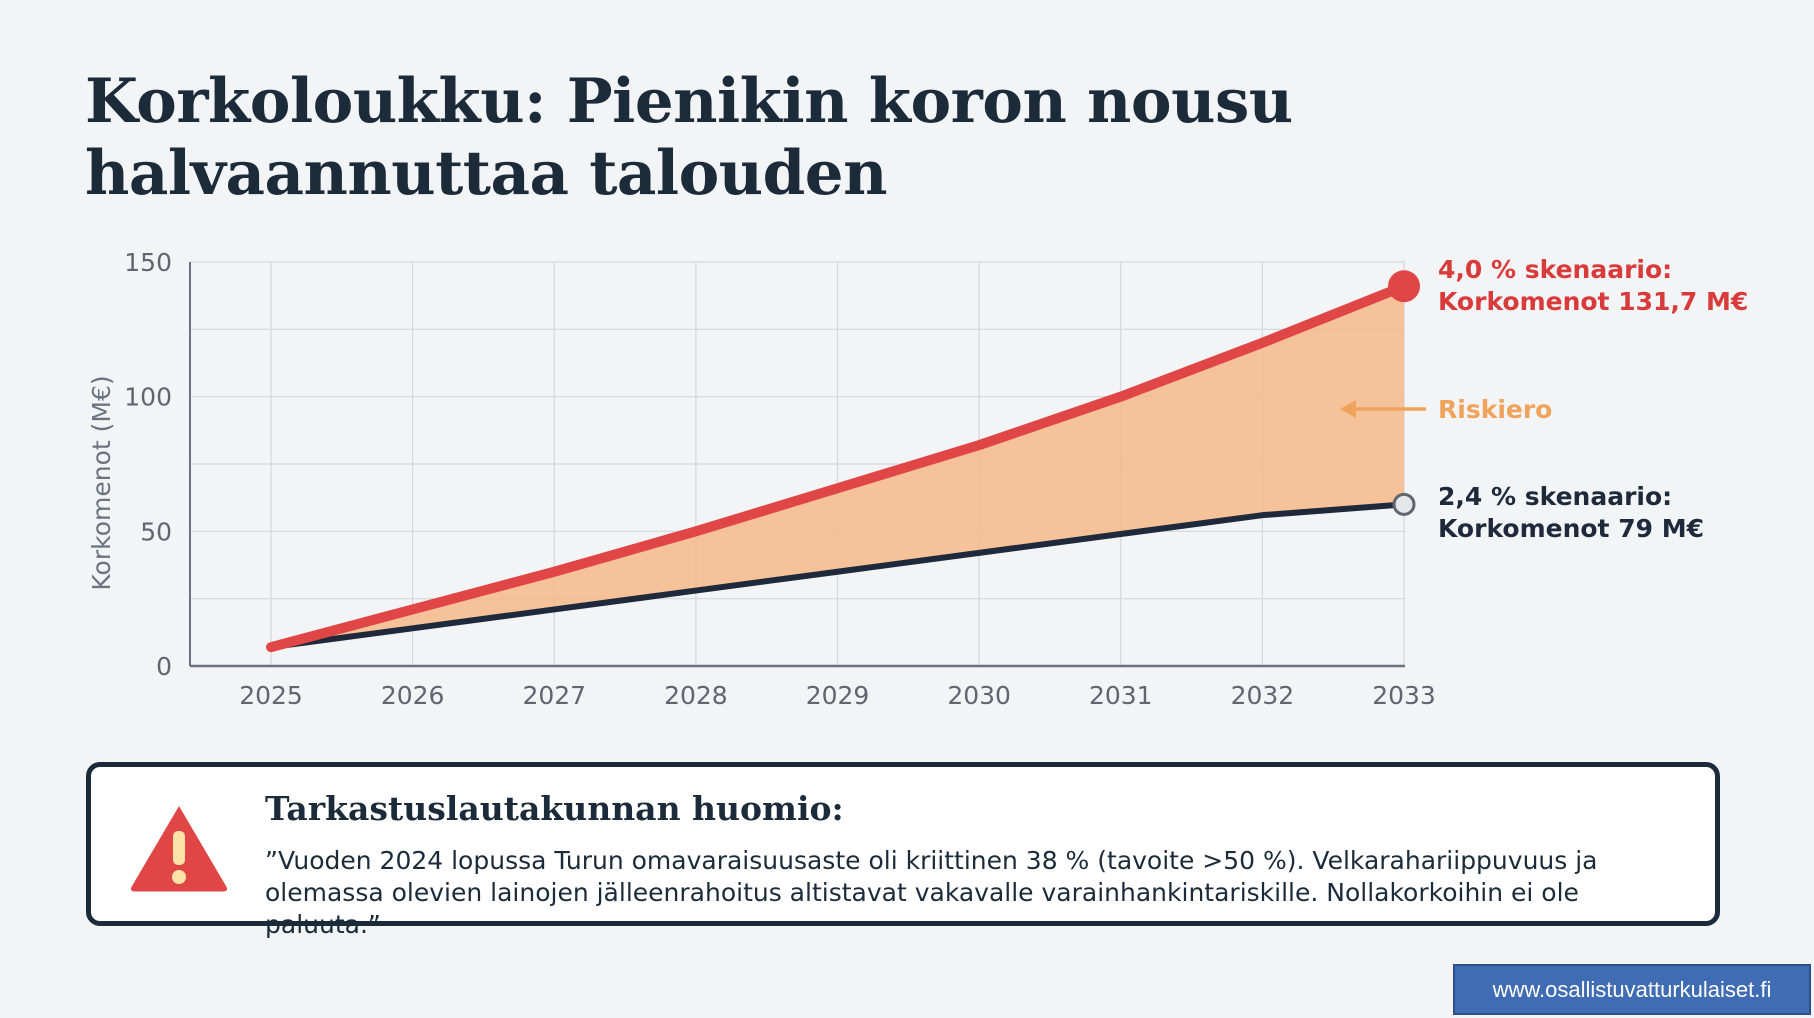  Describe the element at coordinates (1495, 409) in the screenshot. I see `annotation-riskiero: Riskiero` at that location.